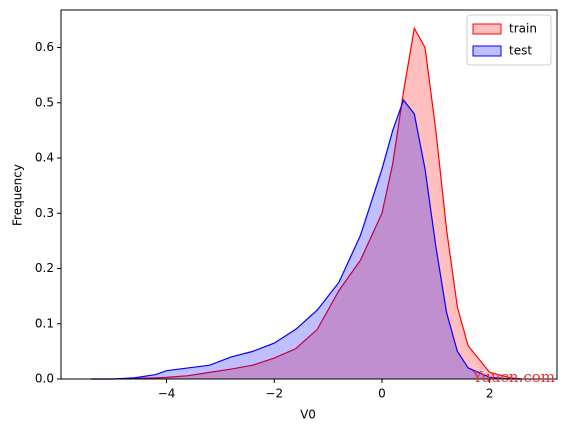  I want to click on y-tick-label: 0.0, so click(44, 379).